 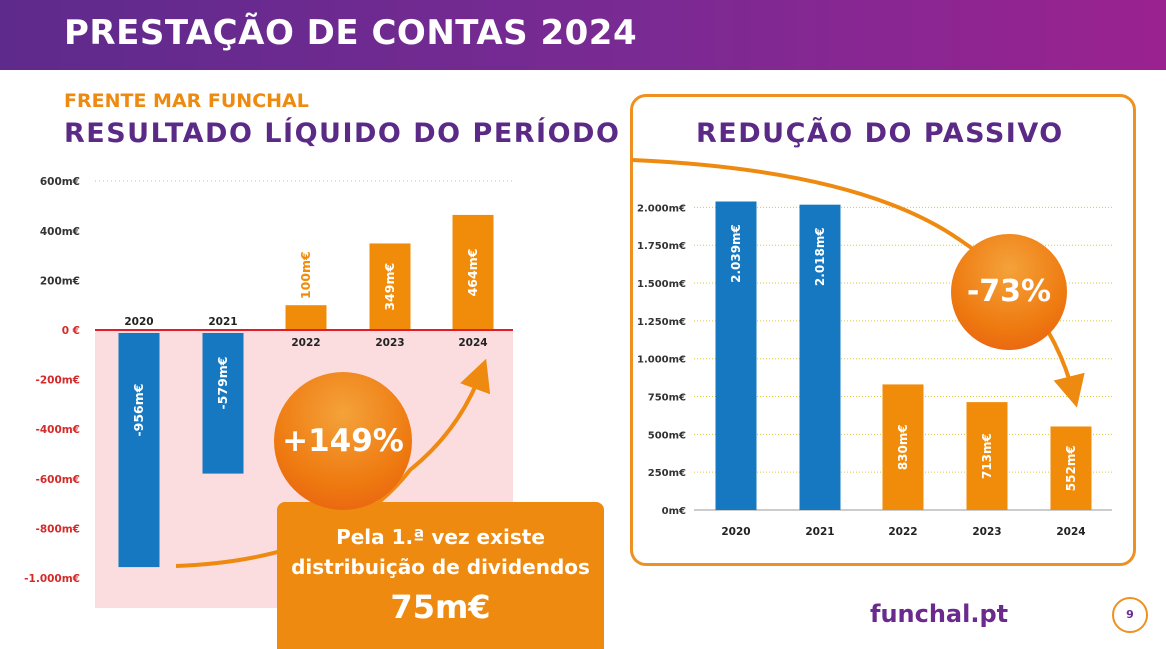 I want to click on callout-value: 75m€, so click(x=440, y=607).